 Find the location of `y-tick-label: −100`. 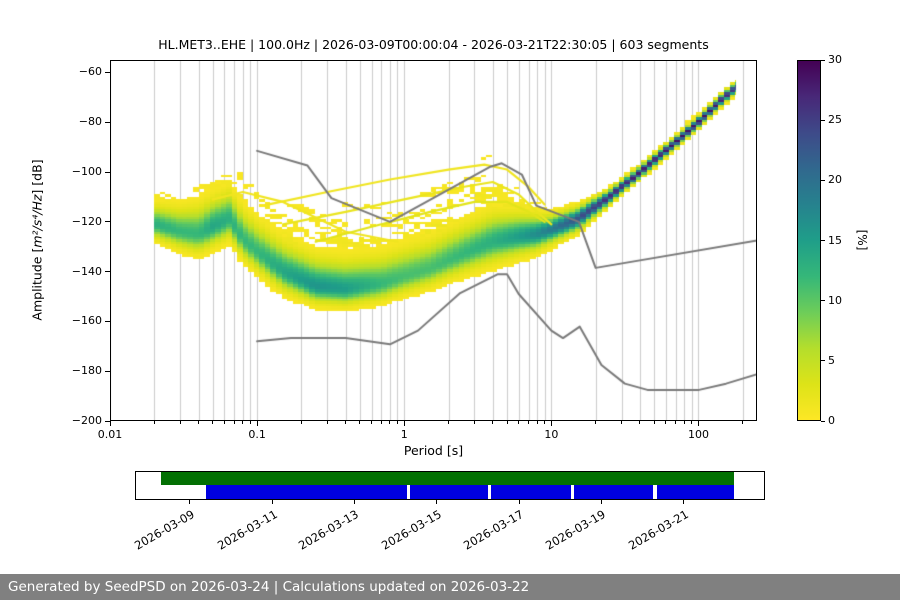

y-tick-label: −100 is located at coordinates (86, 172).